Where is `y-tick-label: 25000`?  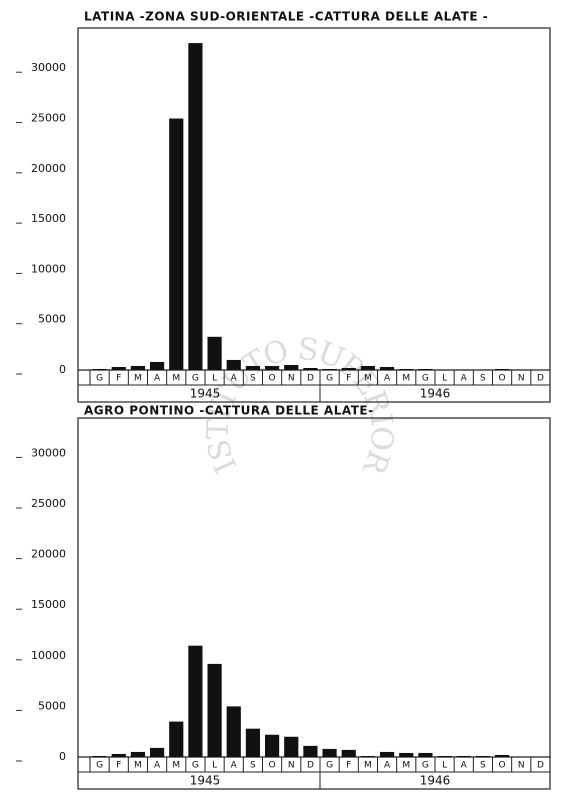 y-tick-label: 25000 is located at coordinates (48, 503).